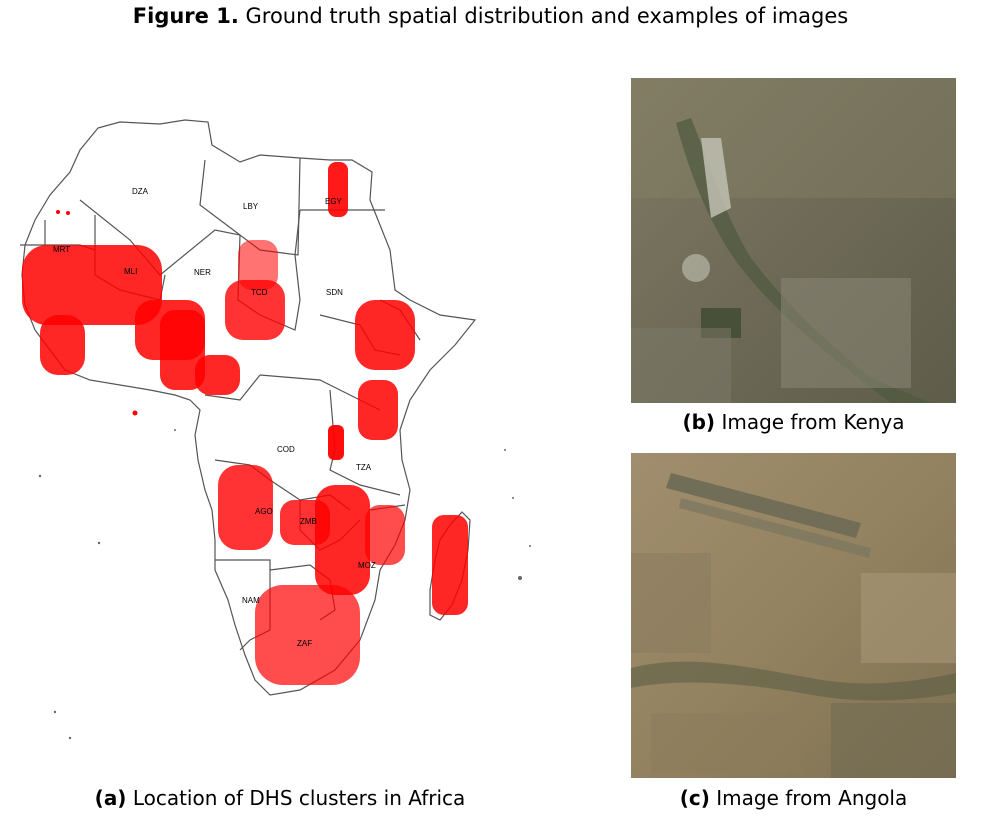 Image resolution: width=981 pixels, height=824 pixels. I want to click on caption-b: (b) Image from Kenya, so click(793, 422).